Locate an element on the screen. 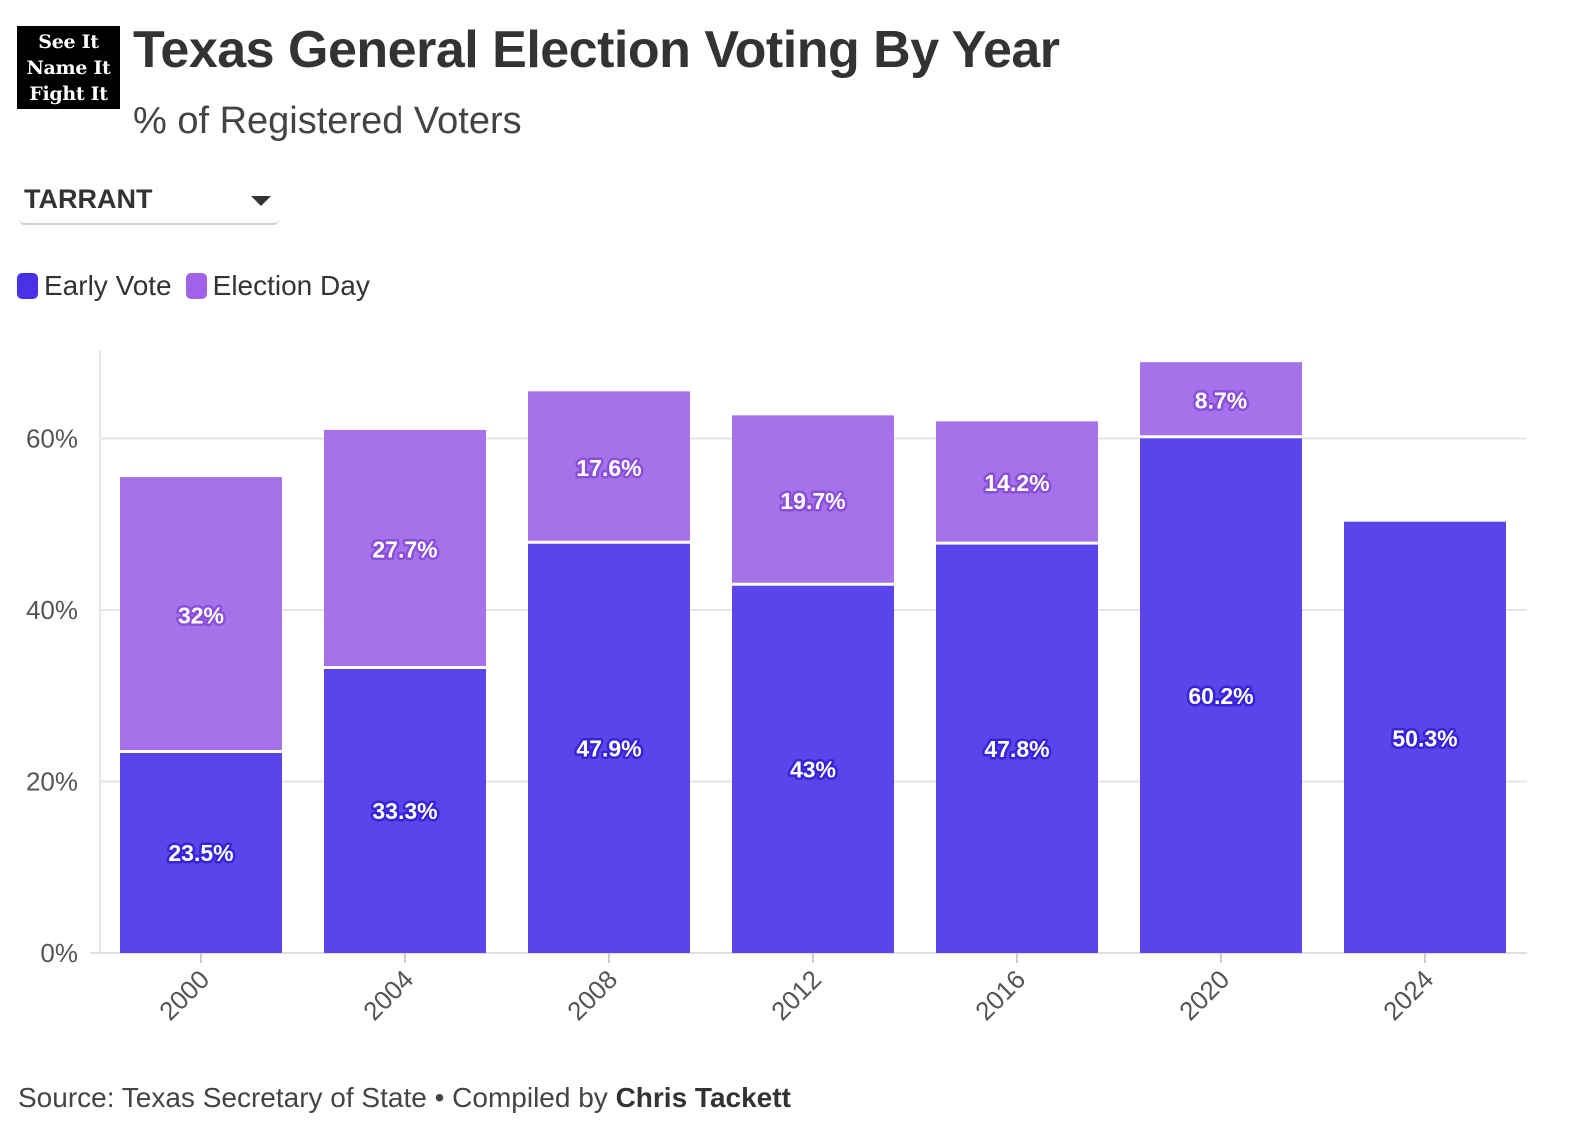 Image resolution: width=1582 pixels, height=1144 pixels. data-label-election-day-2016: 14.2% is located at coordinates (1016, 483).